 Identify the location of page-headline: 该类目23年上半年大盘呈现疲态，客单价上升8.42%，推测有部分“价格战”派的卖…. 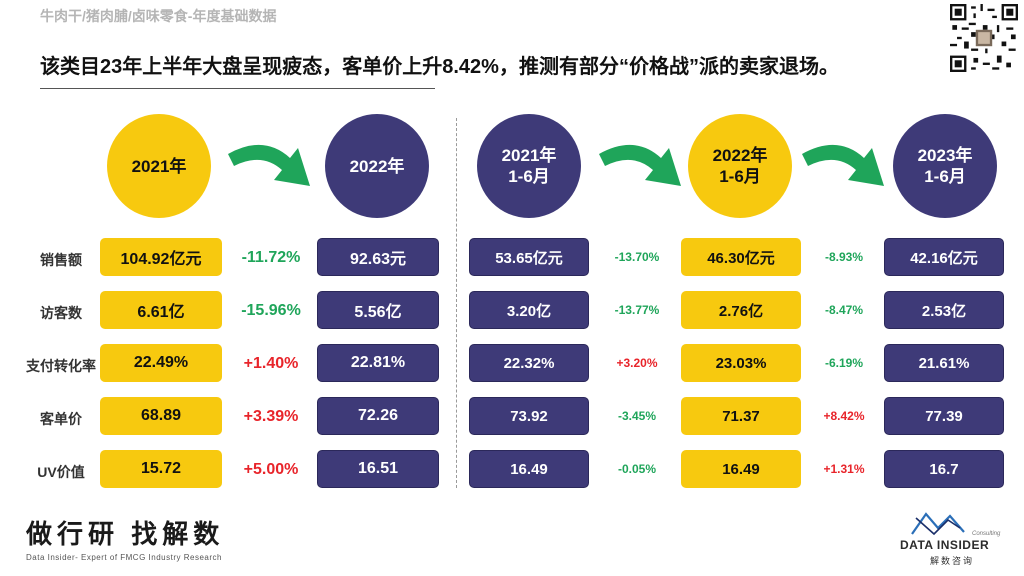
(439, 67).